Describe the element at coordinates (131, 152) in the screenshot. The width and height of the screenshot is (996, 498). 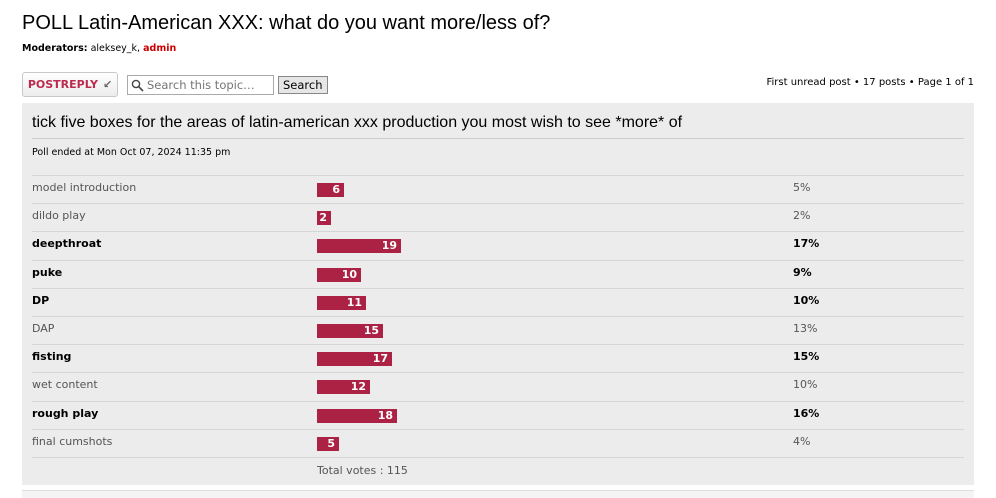
I see `poll-ended-text: Poll ended at Mon Oct 07, 2024 11:35 pm` at that location.